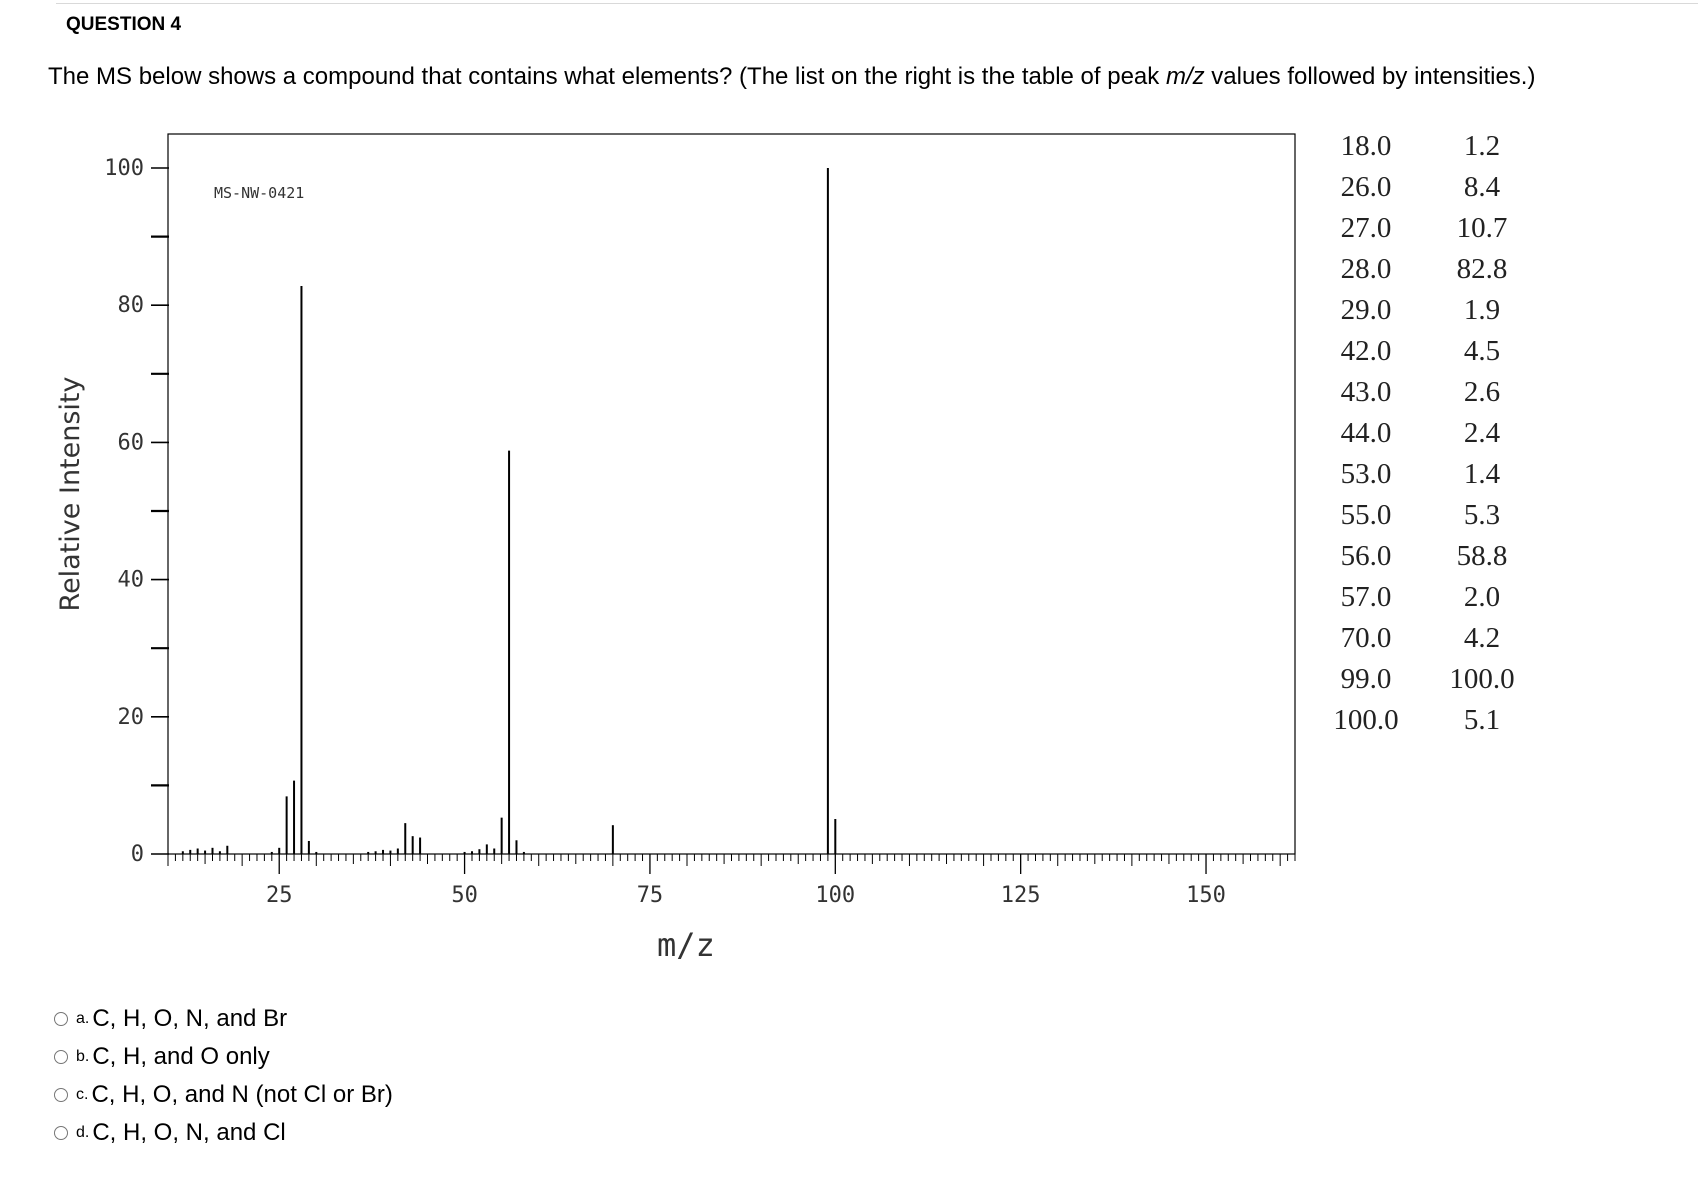 The height and width of the screenshot is (1186, 1698). Describe the element at coordinates (1482, 433) in the screenshot. I see `peak-intensity-value: 2.4` at that location.